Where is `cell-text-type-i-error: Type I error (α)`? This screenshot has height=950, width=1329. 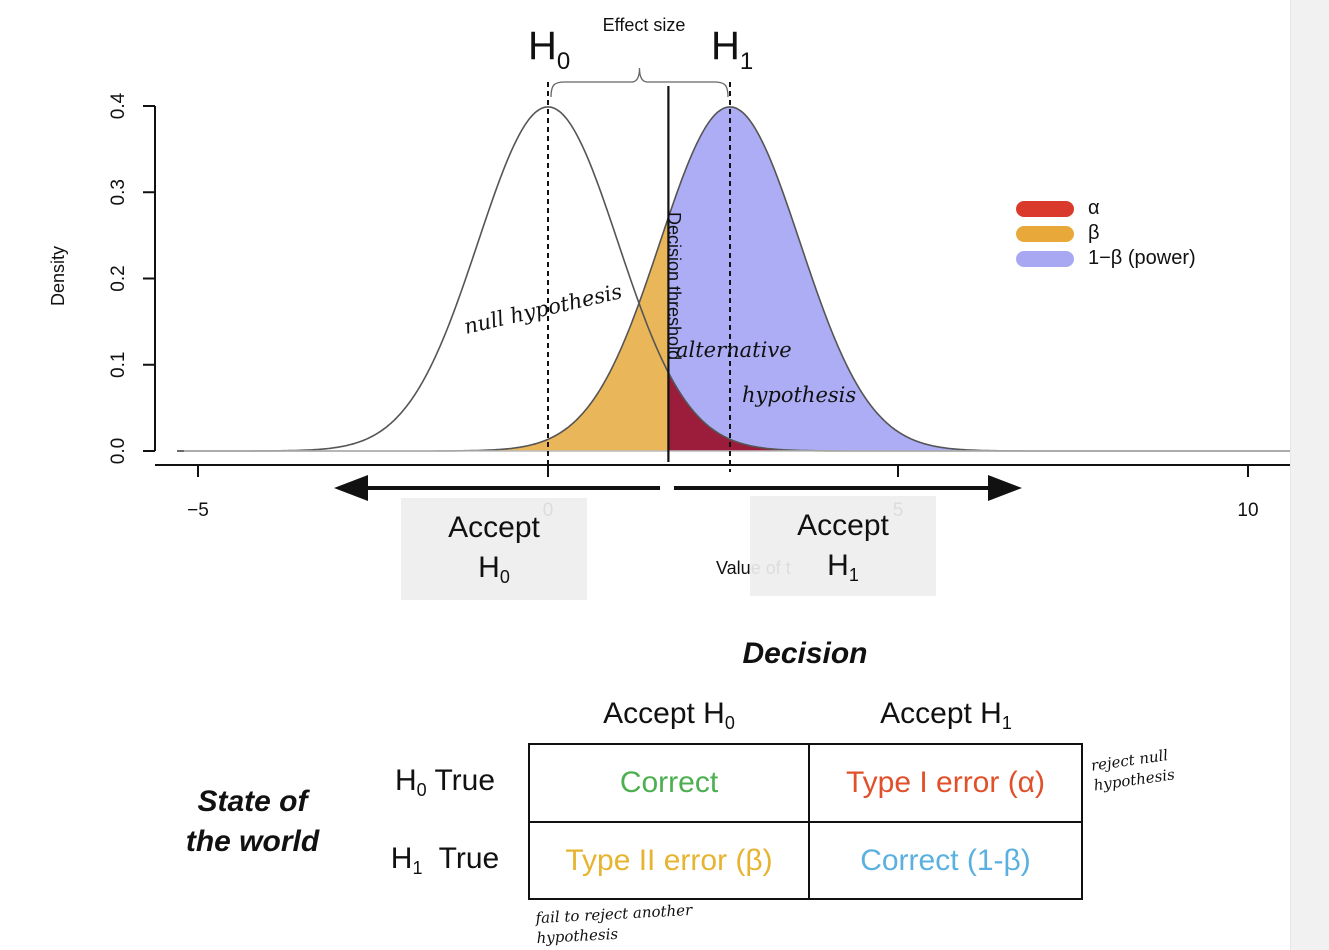
cell-text-type-i-error: Type I error (α) is located at coordinates (945, 782).